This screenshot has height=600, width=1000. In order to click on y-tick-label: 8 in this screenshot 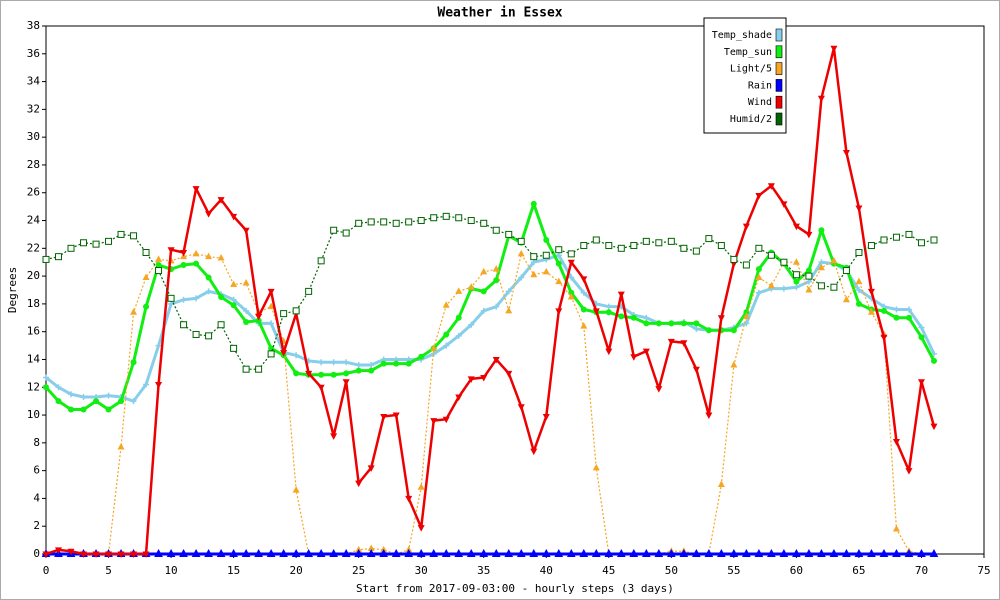, I will do `click(36, 442)`.